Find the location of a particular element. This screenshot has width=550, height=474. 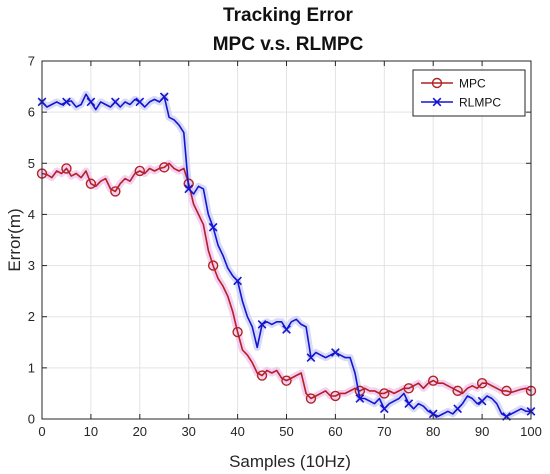

legend-marker-rlmpc is located at coordinates (437, 102).